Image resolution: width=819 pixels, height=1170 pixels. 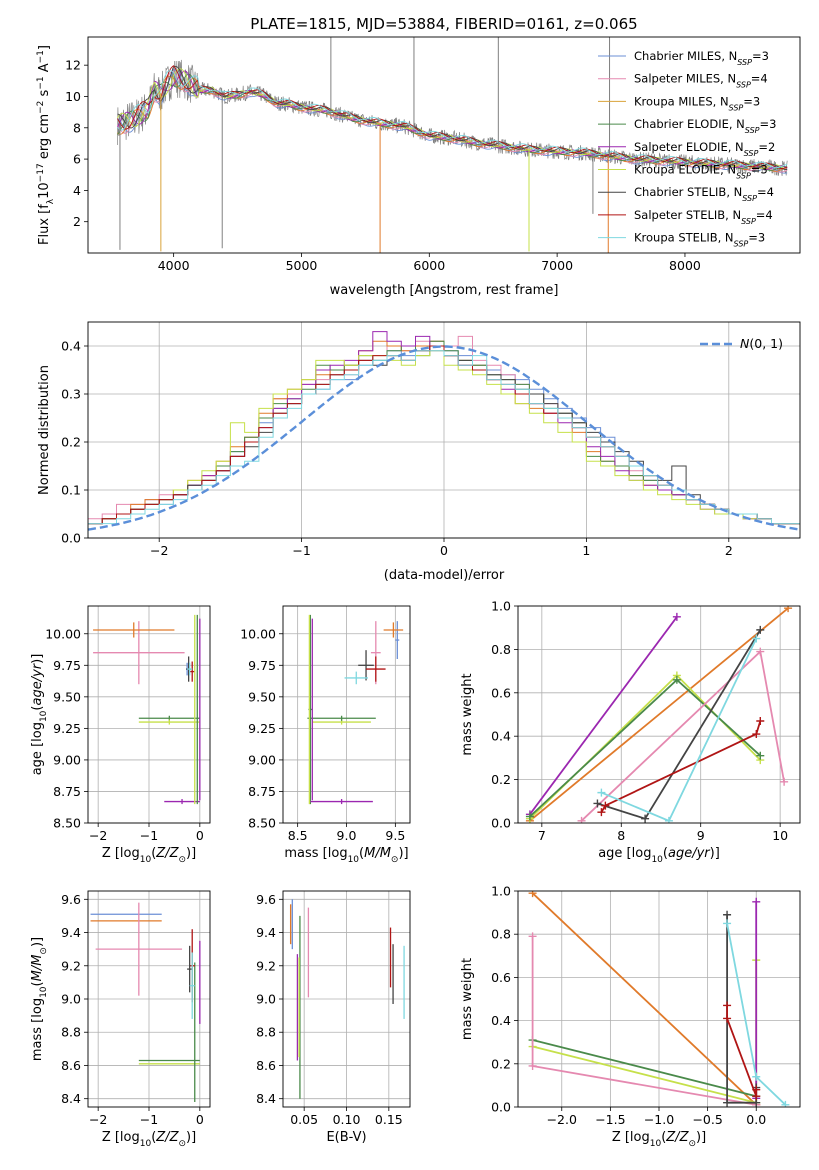 I want to click on x-tick-label: 0.10, so click(x=347, y=1119).